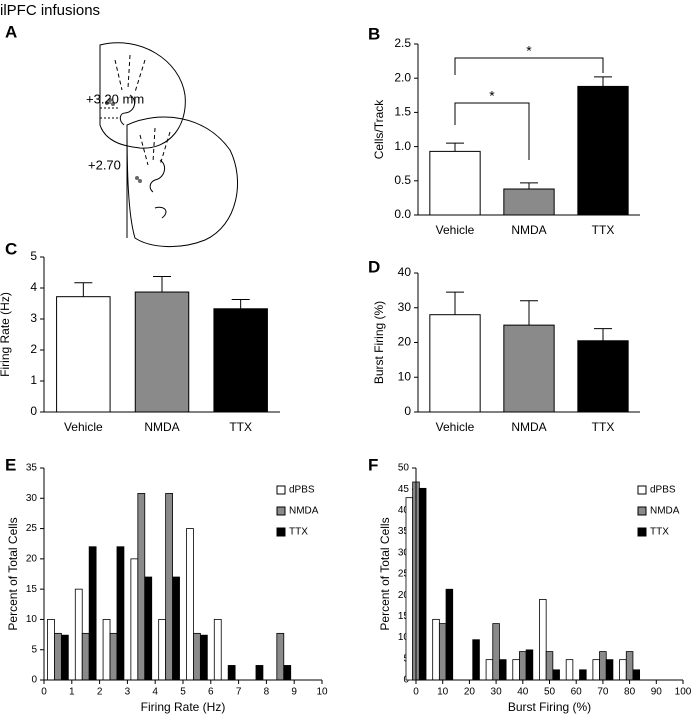 The image size is (692, 720). What do you see at coordinates (34, 680) in the screenshot?
I see `y-tick-label: 0` at bounding box center [34, 680].